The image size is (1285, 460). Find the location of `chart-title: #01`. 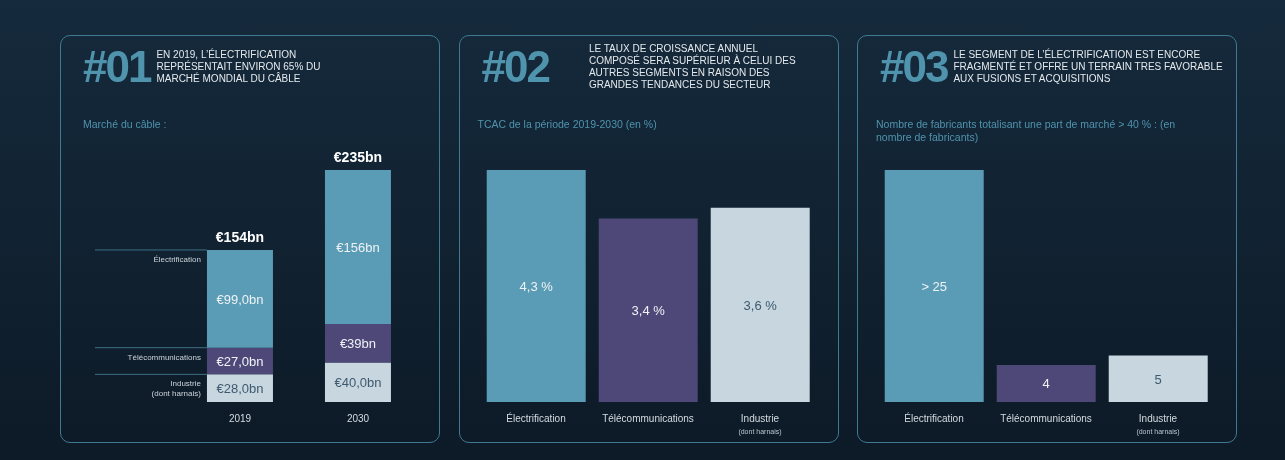

chart-title: #01 is located at coordinates (117, 67).